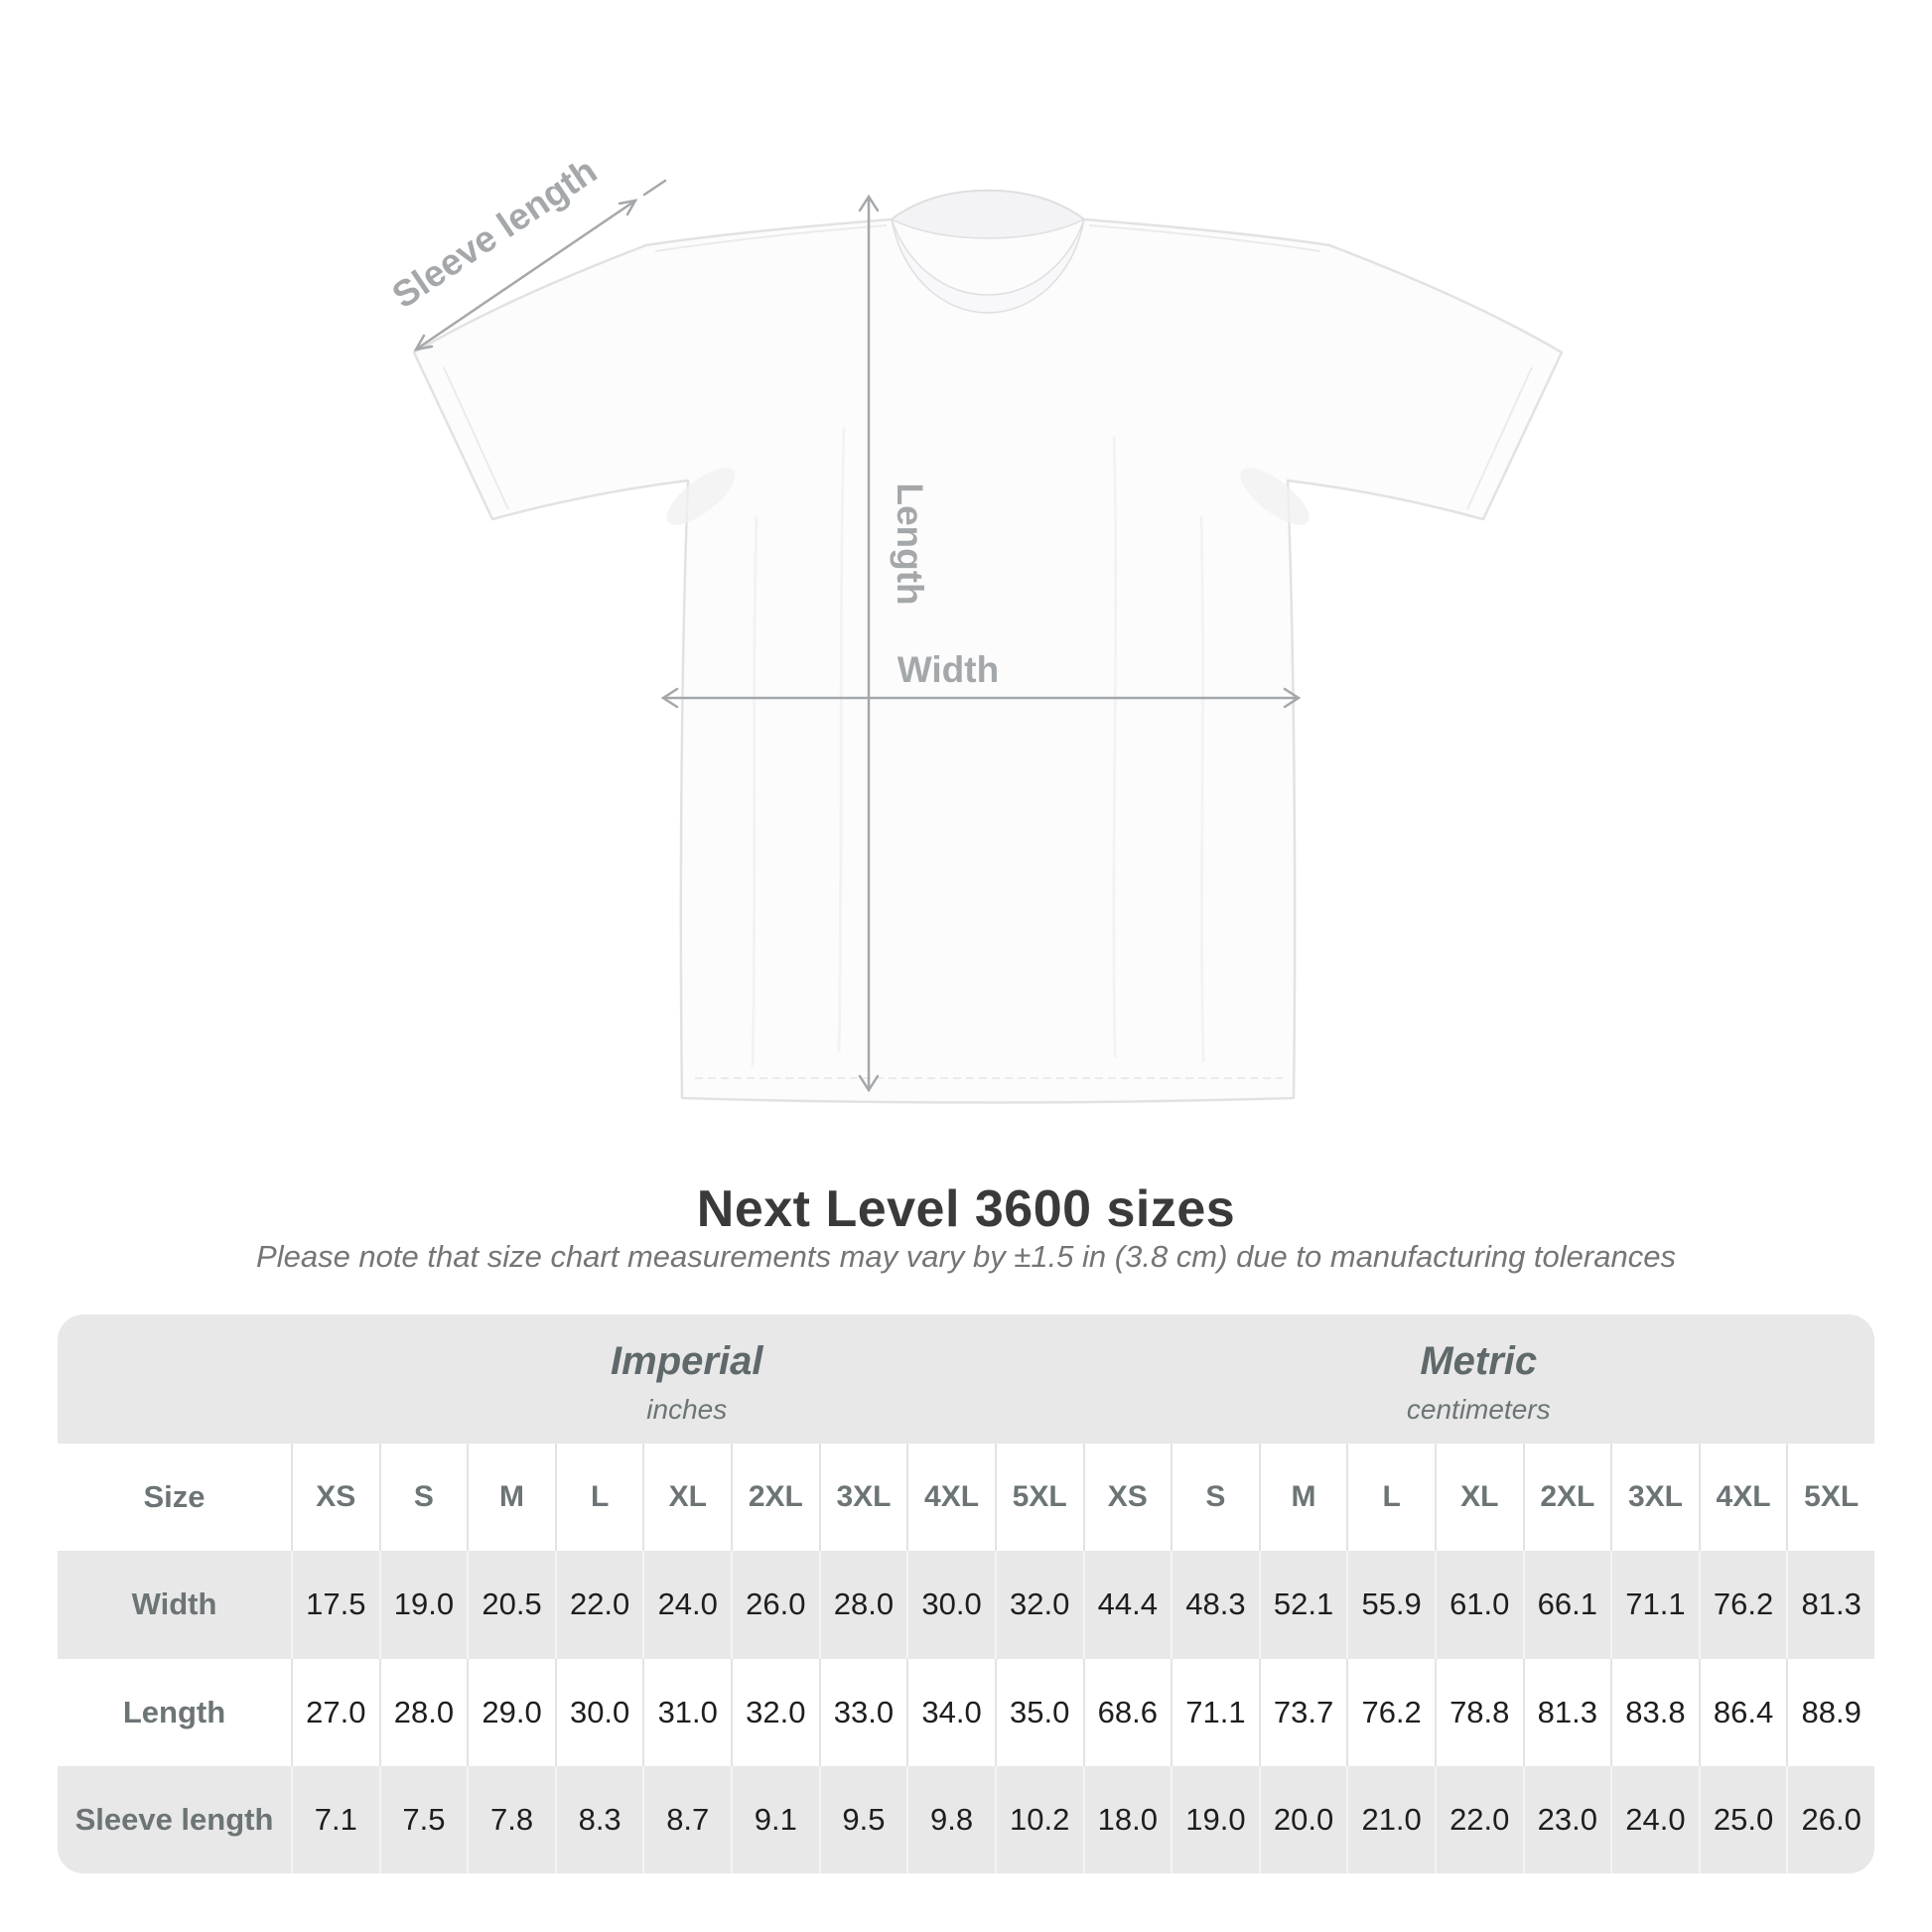 The image size is (1932, 1932). Describe the element at coordinates (966, 1209) in the screenshot. I see `page-title: Next Level 3600 sizes` at that location.